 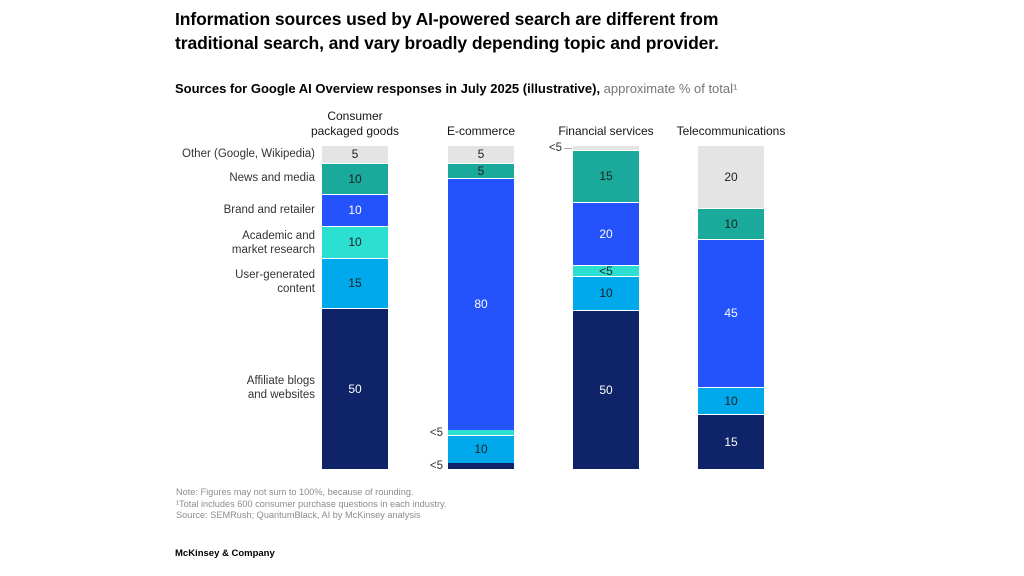 I want to click on segment-value-financial-services-academic: <5, so click(x=606, y=270).